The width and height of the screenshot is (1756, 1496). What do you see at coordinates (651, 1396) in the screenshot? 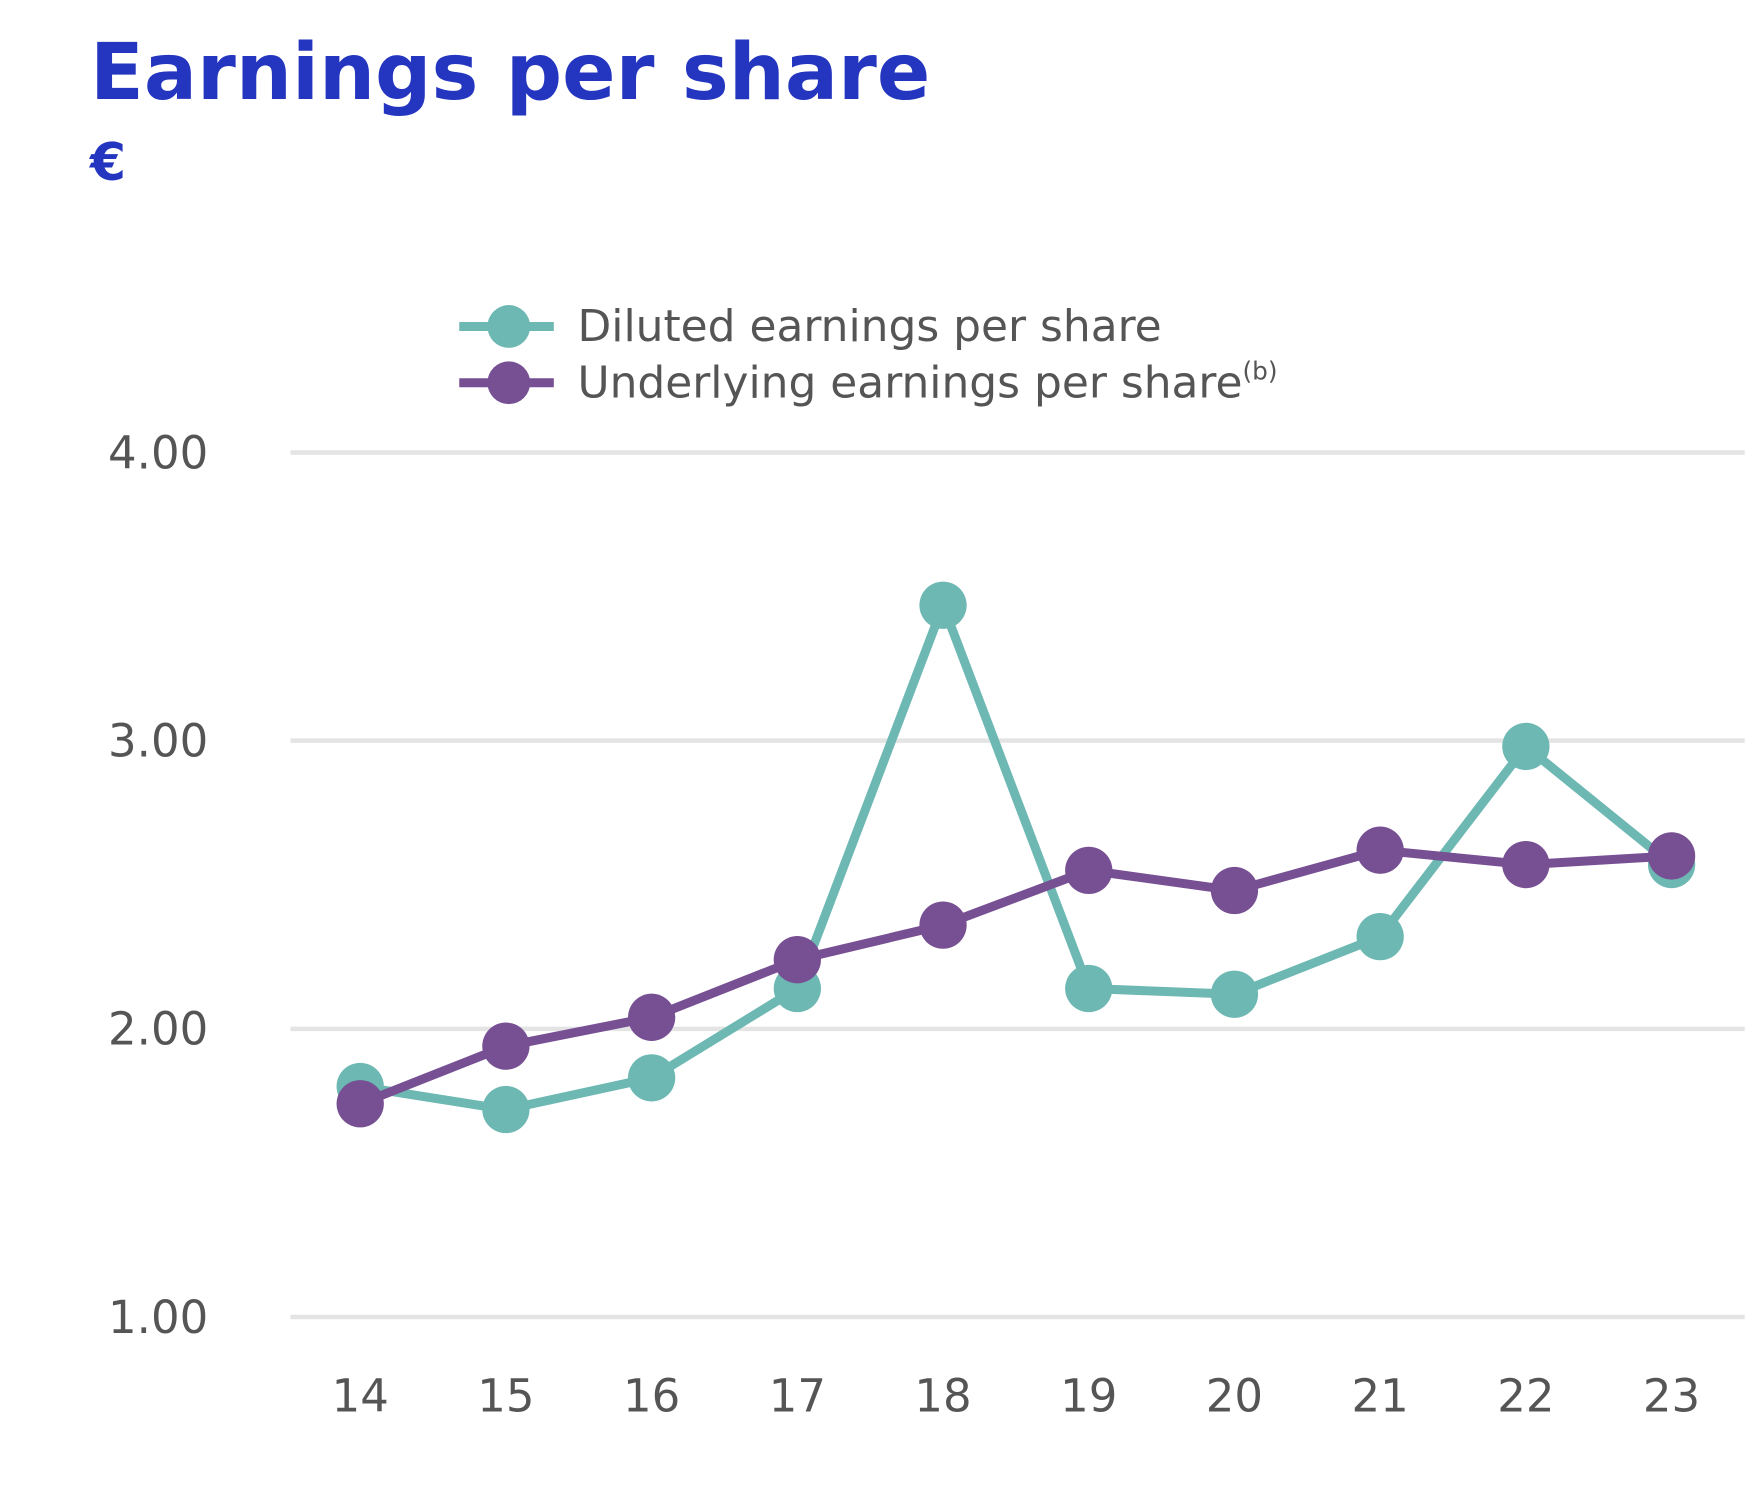
I see `x-tick-label: 16` at bounding box center [651, 1396].